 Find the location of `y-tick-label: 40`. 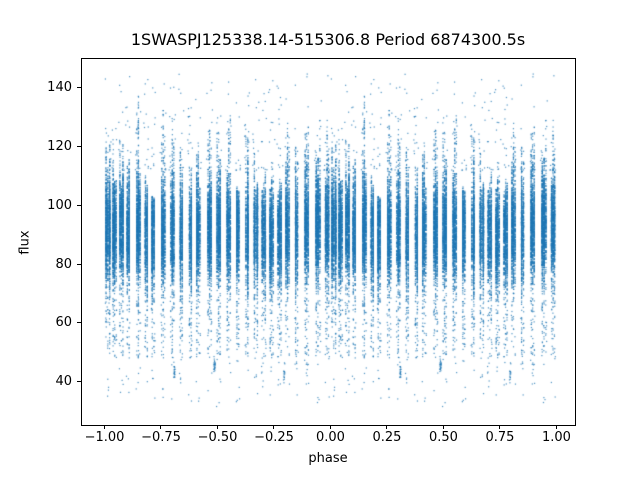

y-tick-label: 40 is located at coordinates (63, 382).